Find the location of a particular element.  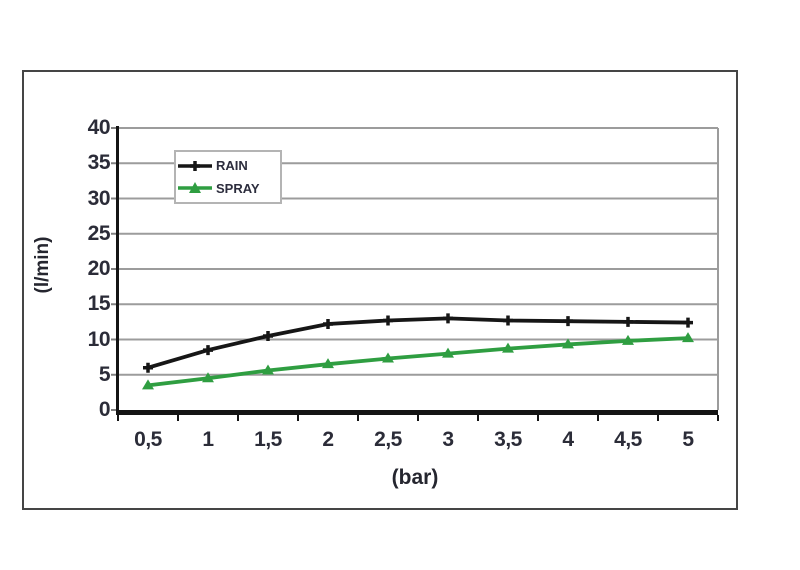

legend-label: SPRAY is located at coordinates (238, 188).